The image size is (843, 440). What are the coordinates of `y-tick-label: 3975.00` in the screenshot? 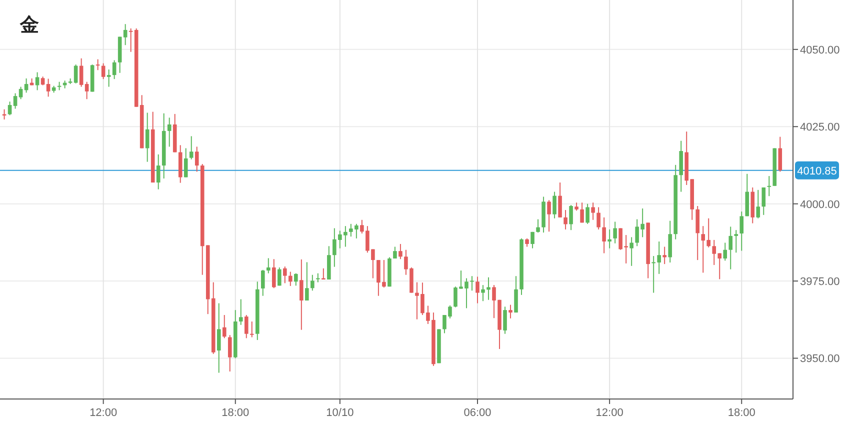 It's located at (820, 282).